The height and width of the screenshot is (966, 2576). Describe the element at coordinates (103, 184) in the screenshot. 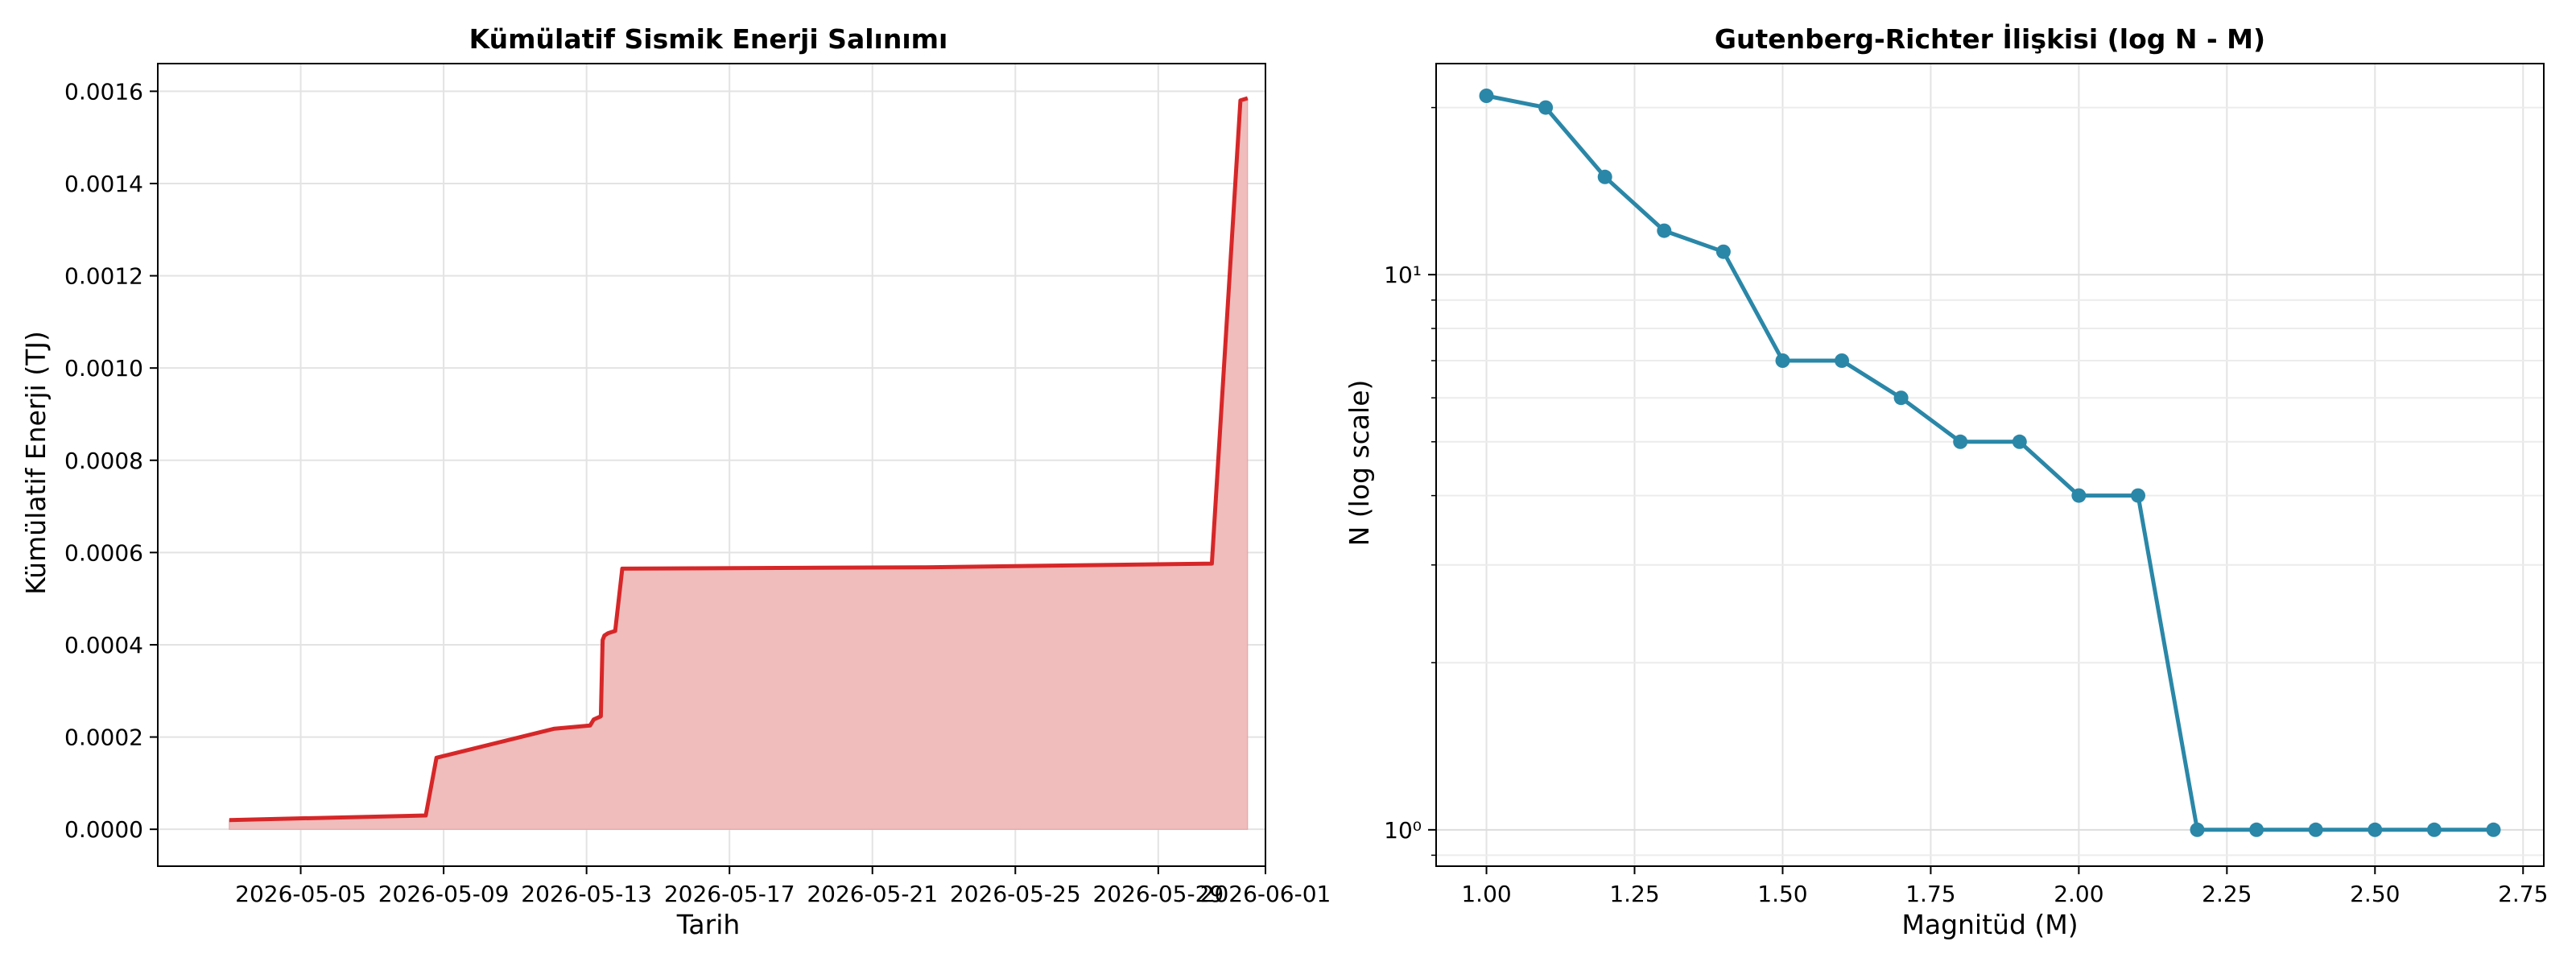

I see `y-tick-label: 0.0014` at that location.